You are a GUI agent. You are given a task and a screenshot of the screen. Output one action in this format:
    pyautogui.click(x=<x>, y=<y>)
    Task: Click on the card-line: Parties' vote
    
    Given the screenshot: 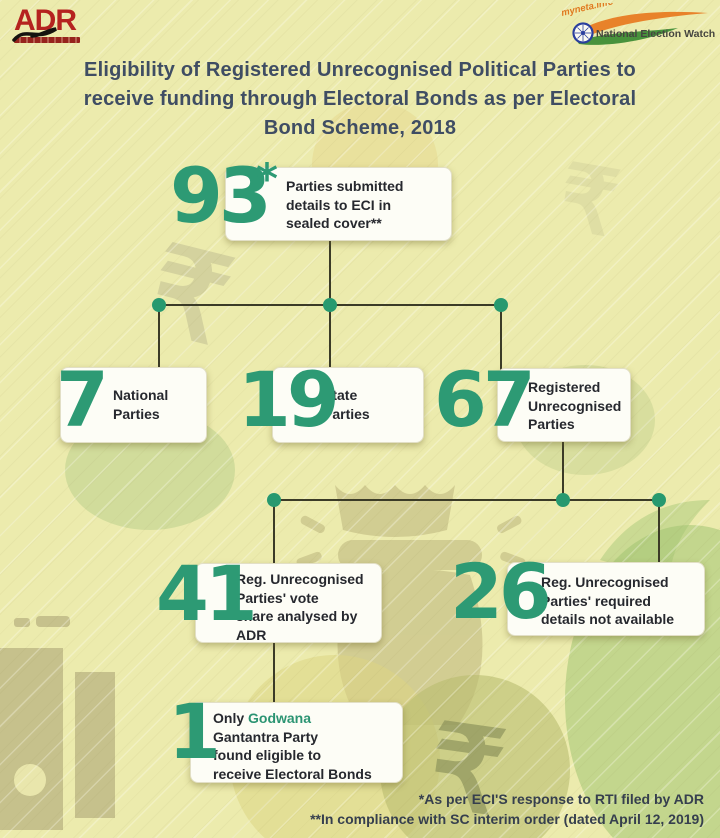 What is the action you would take?
    pyautogui.click(x=277, y=597)
    